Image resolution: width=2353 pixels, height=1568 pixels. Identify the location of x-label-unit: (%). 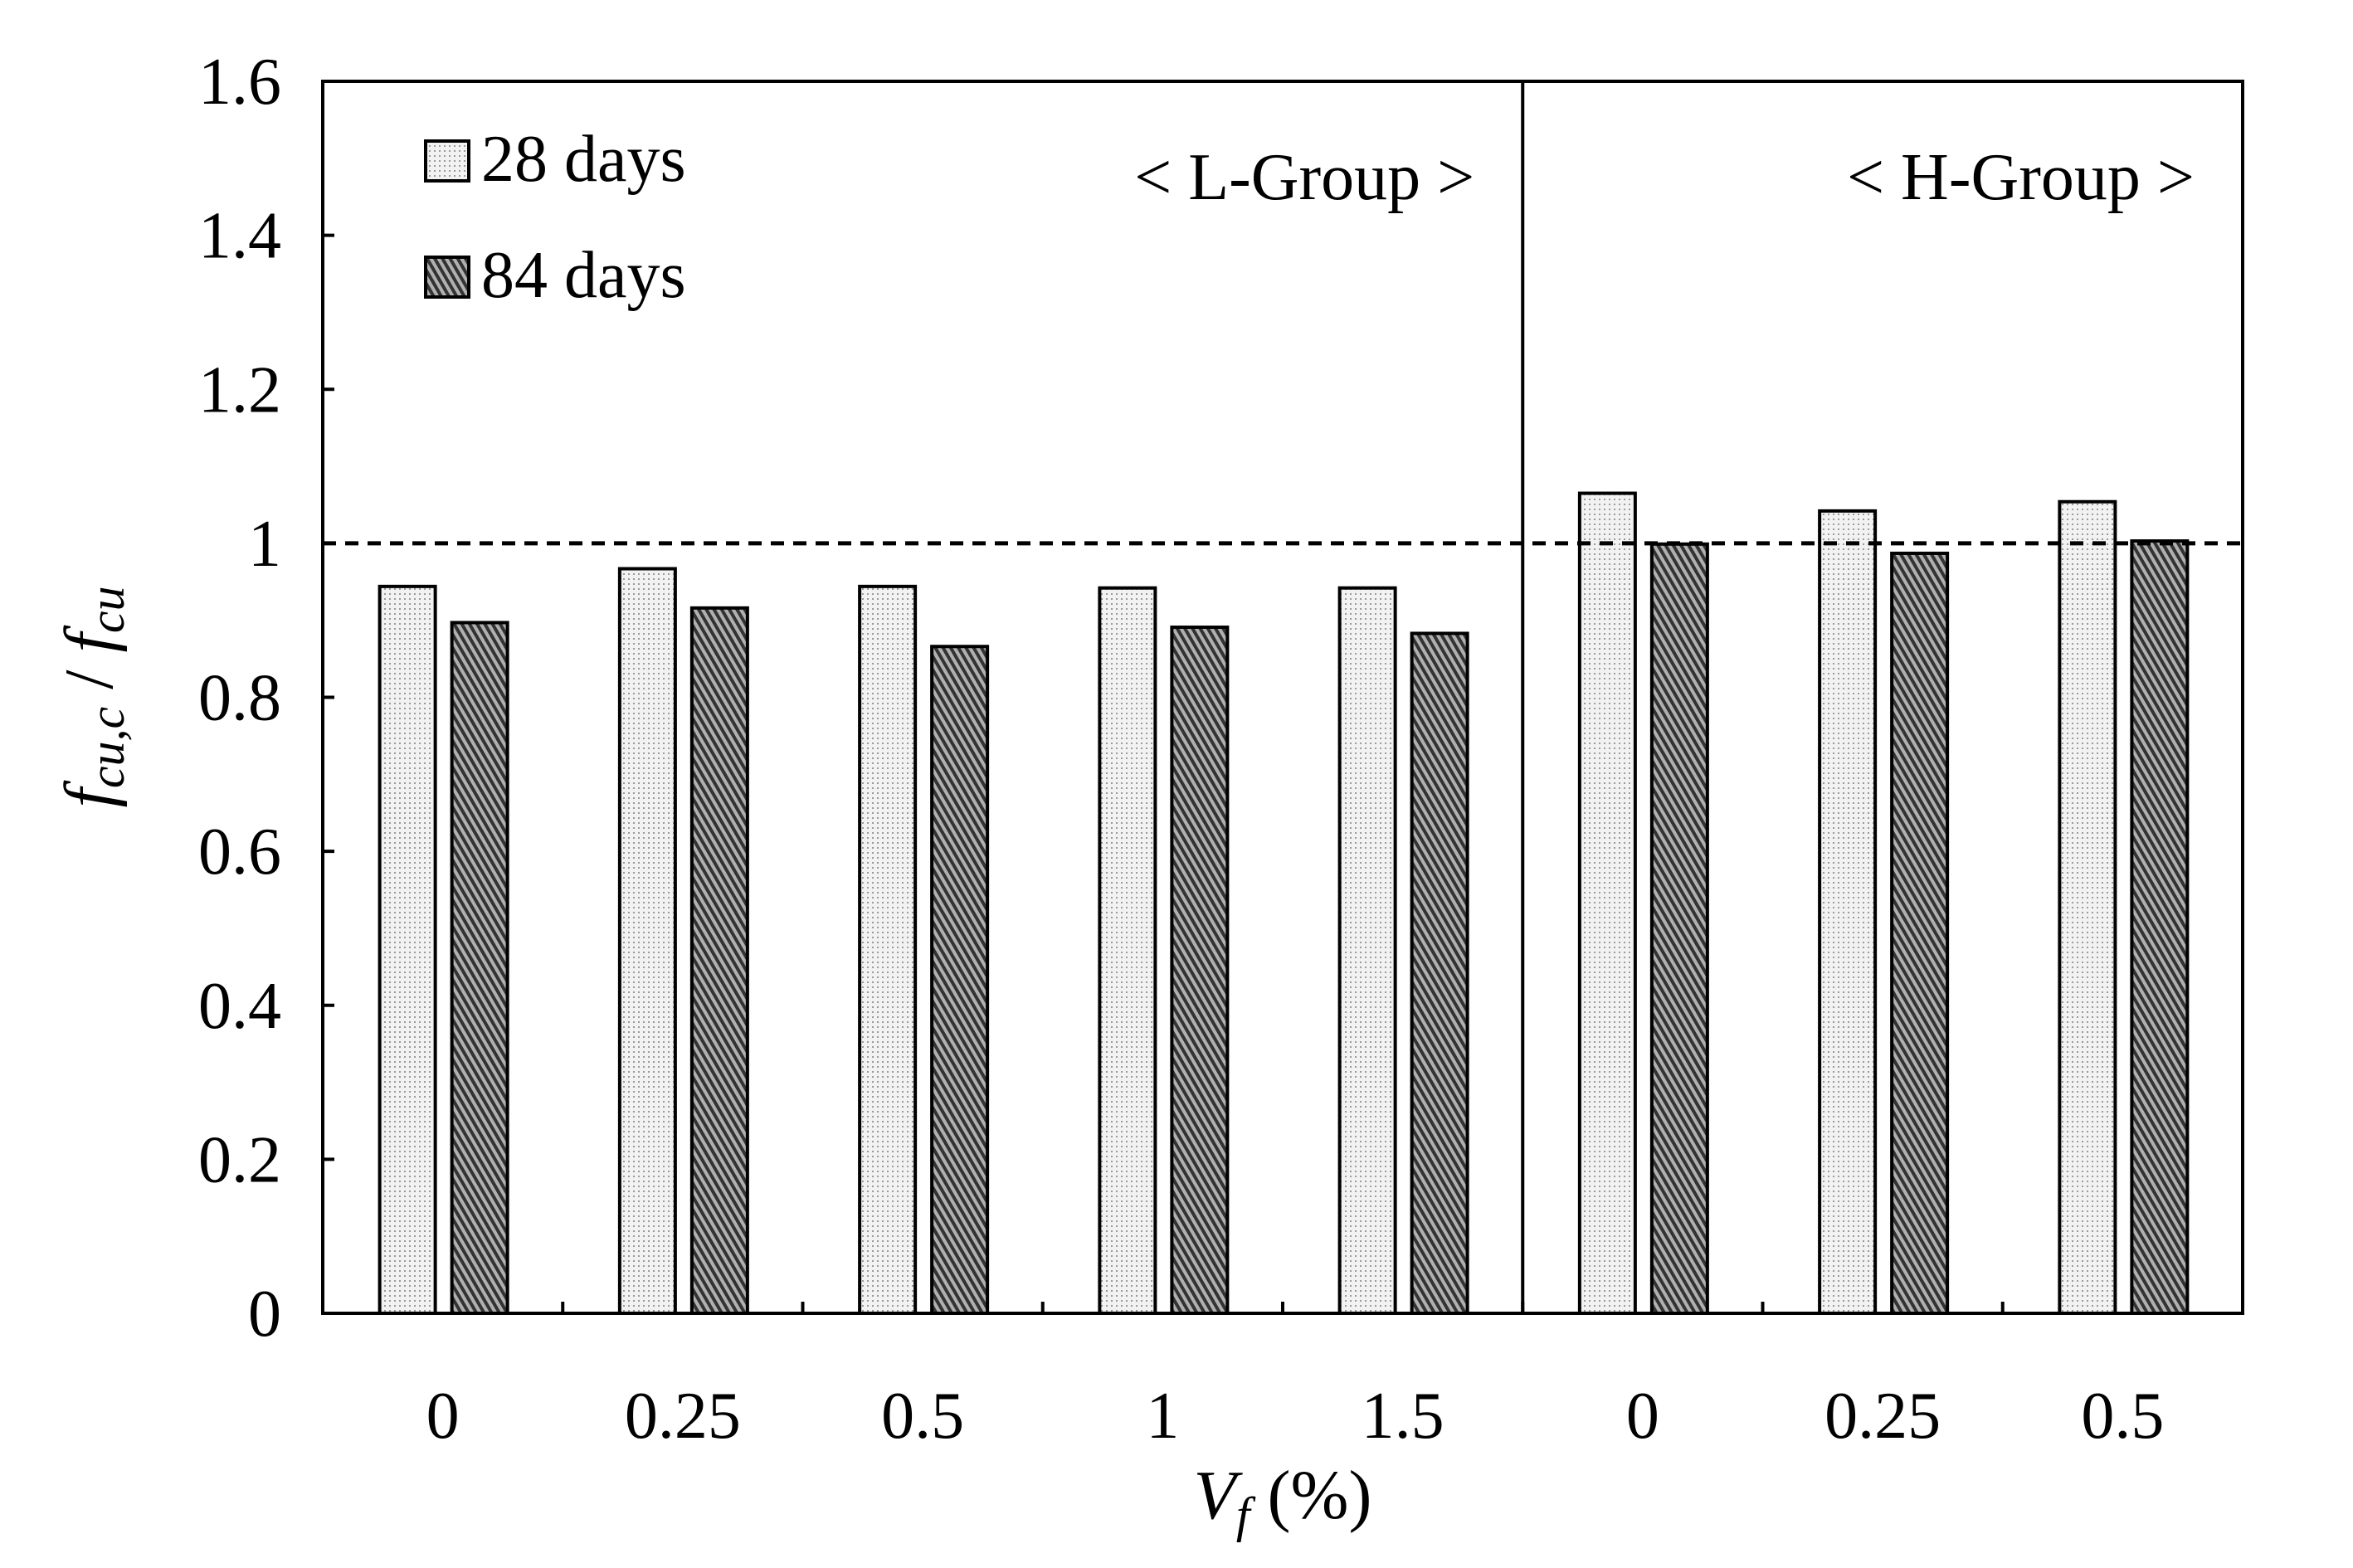
(1311, 1495).